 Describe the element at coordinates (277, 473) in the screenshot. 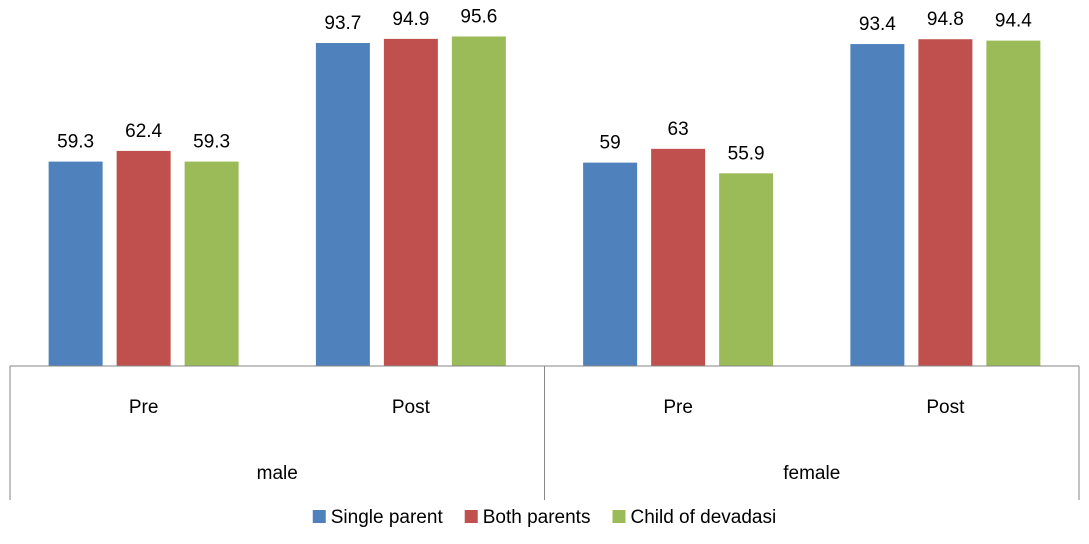

I see `group-label-male: male` at that location.